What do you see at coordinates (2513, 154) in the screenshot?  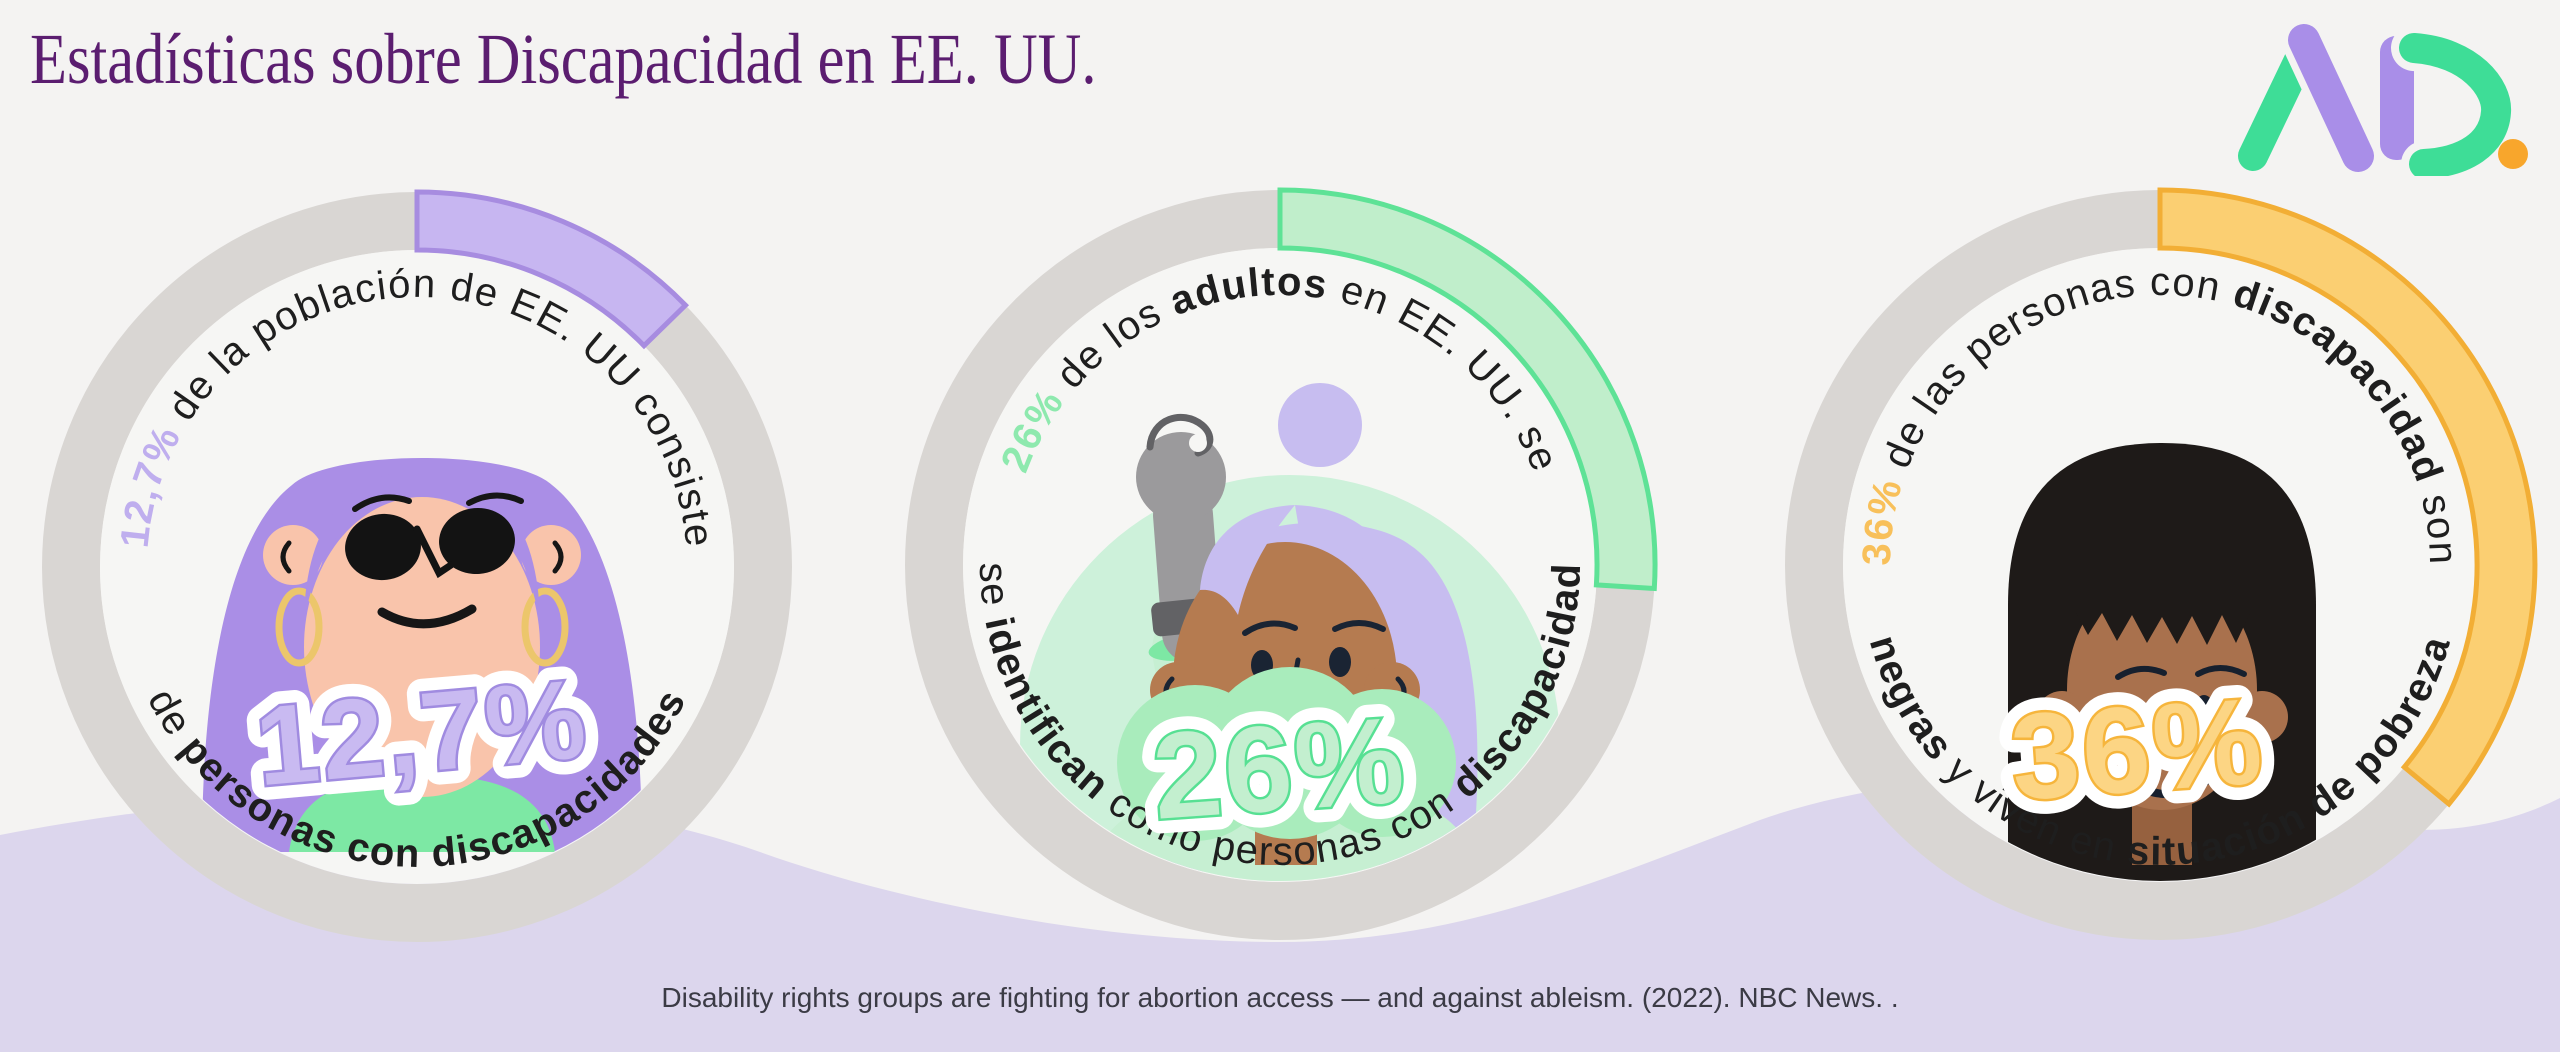 I see `logo-dot` at bounding box center [2513, 154].